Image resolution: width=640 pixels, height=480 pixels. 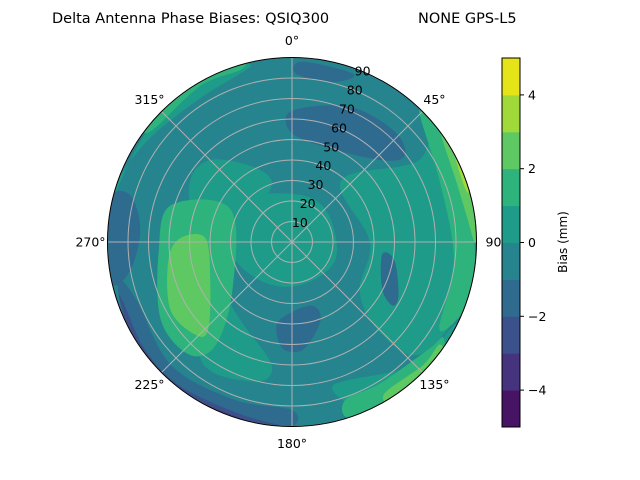 I want to click on radial-tick-label: 10, so click(x=300, y=222).